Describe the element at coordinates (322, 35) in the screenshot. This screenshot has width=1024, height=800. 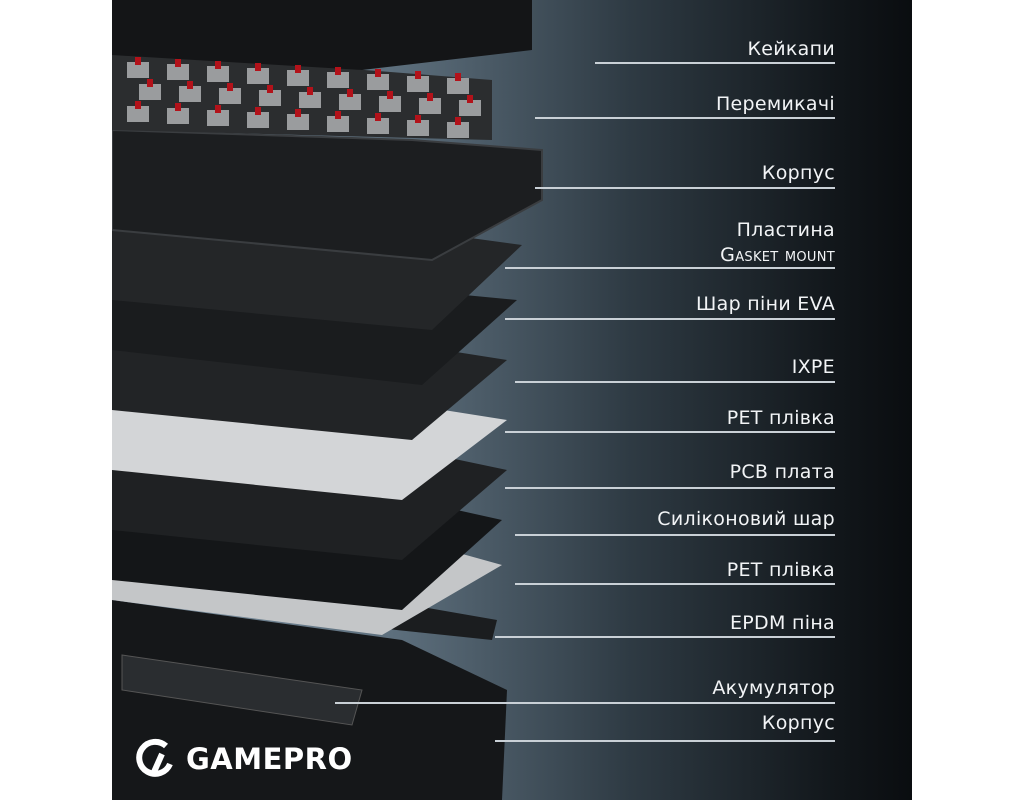
I see `layer-keycaps` at that location.